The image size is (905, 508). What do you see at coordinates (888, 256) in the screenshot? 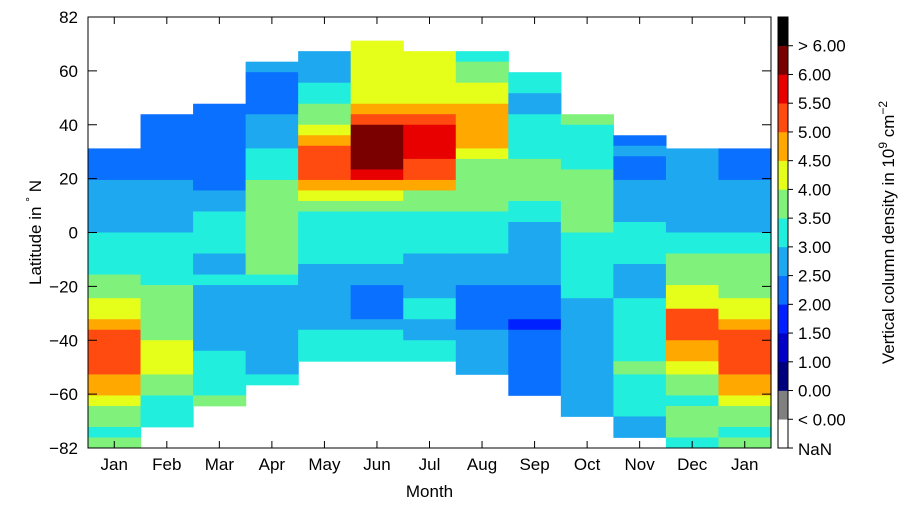
I see `colorbar-label-main: Vertical column density in 10` at bounding box center [888, 256].